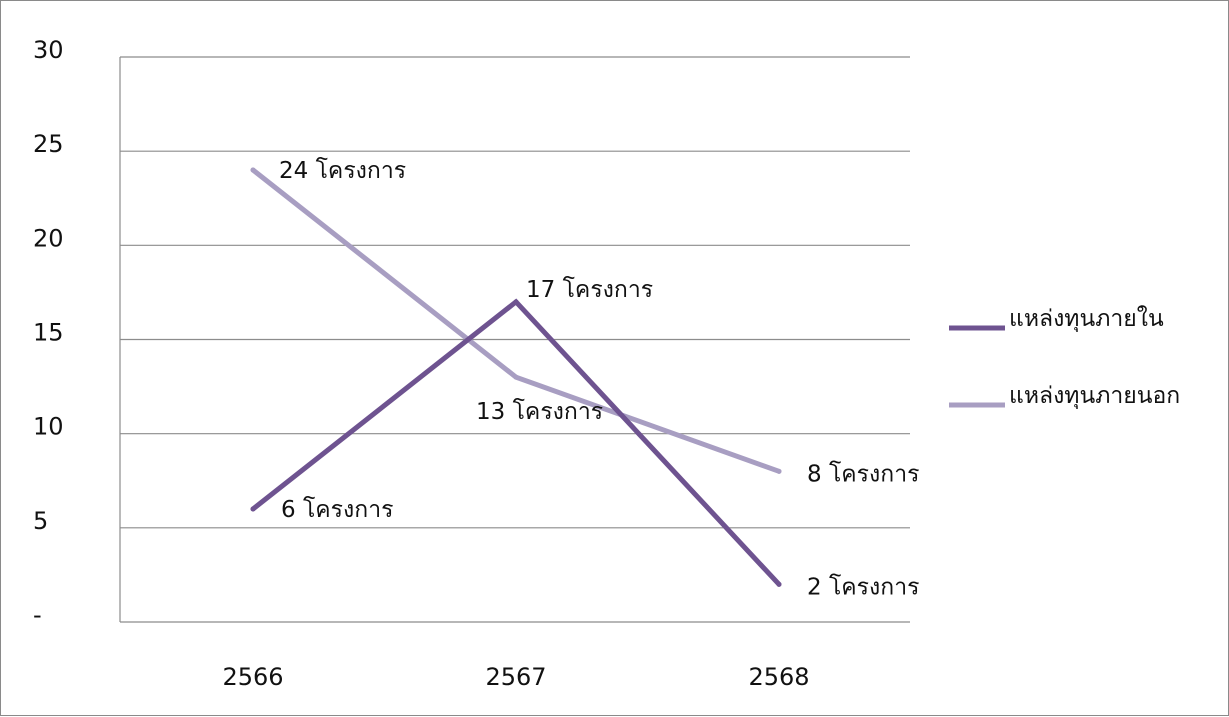 This screenshot has height=717, width=1229. What do you see at coordinates (778, 677) in the screenshot?
I see `x-tick-label: 2568` at bounding box center [778, 677].